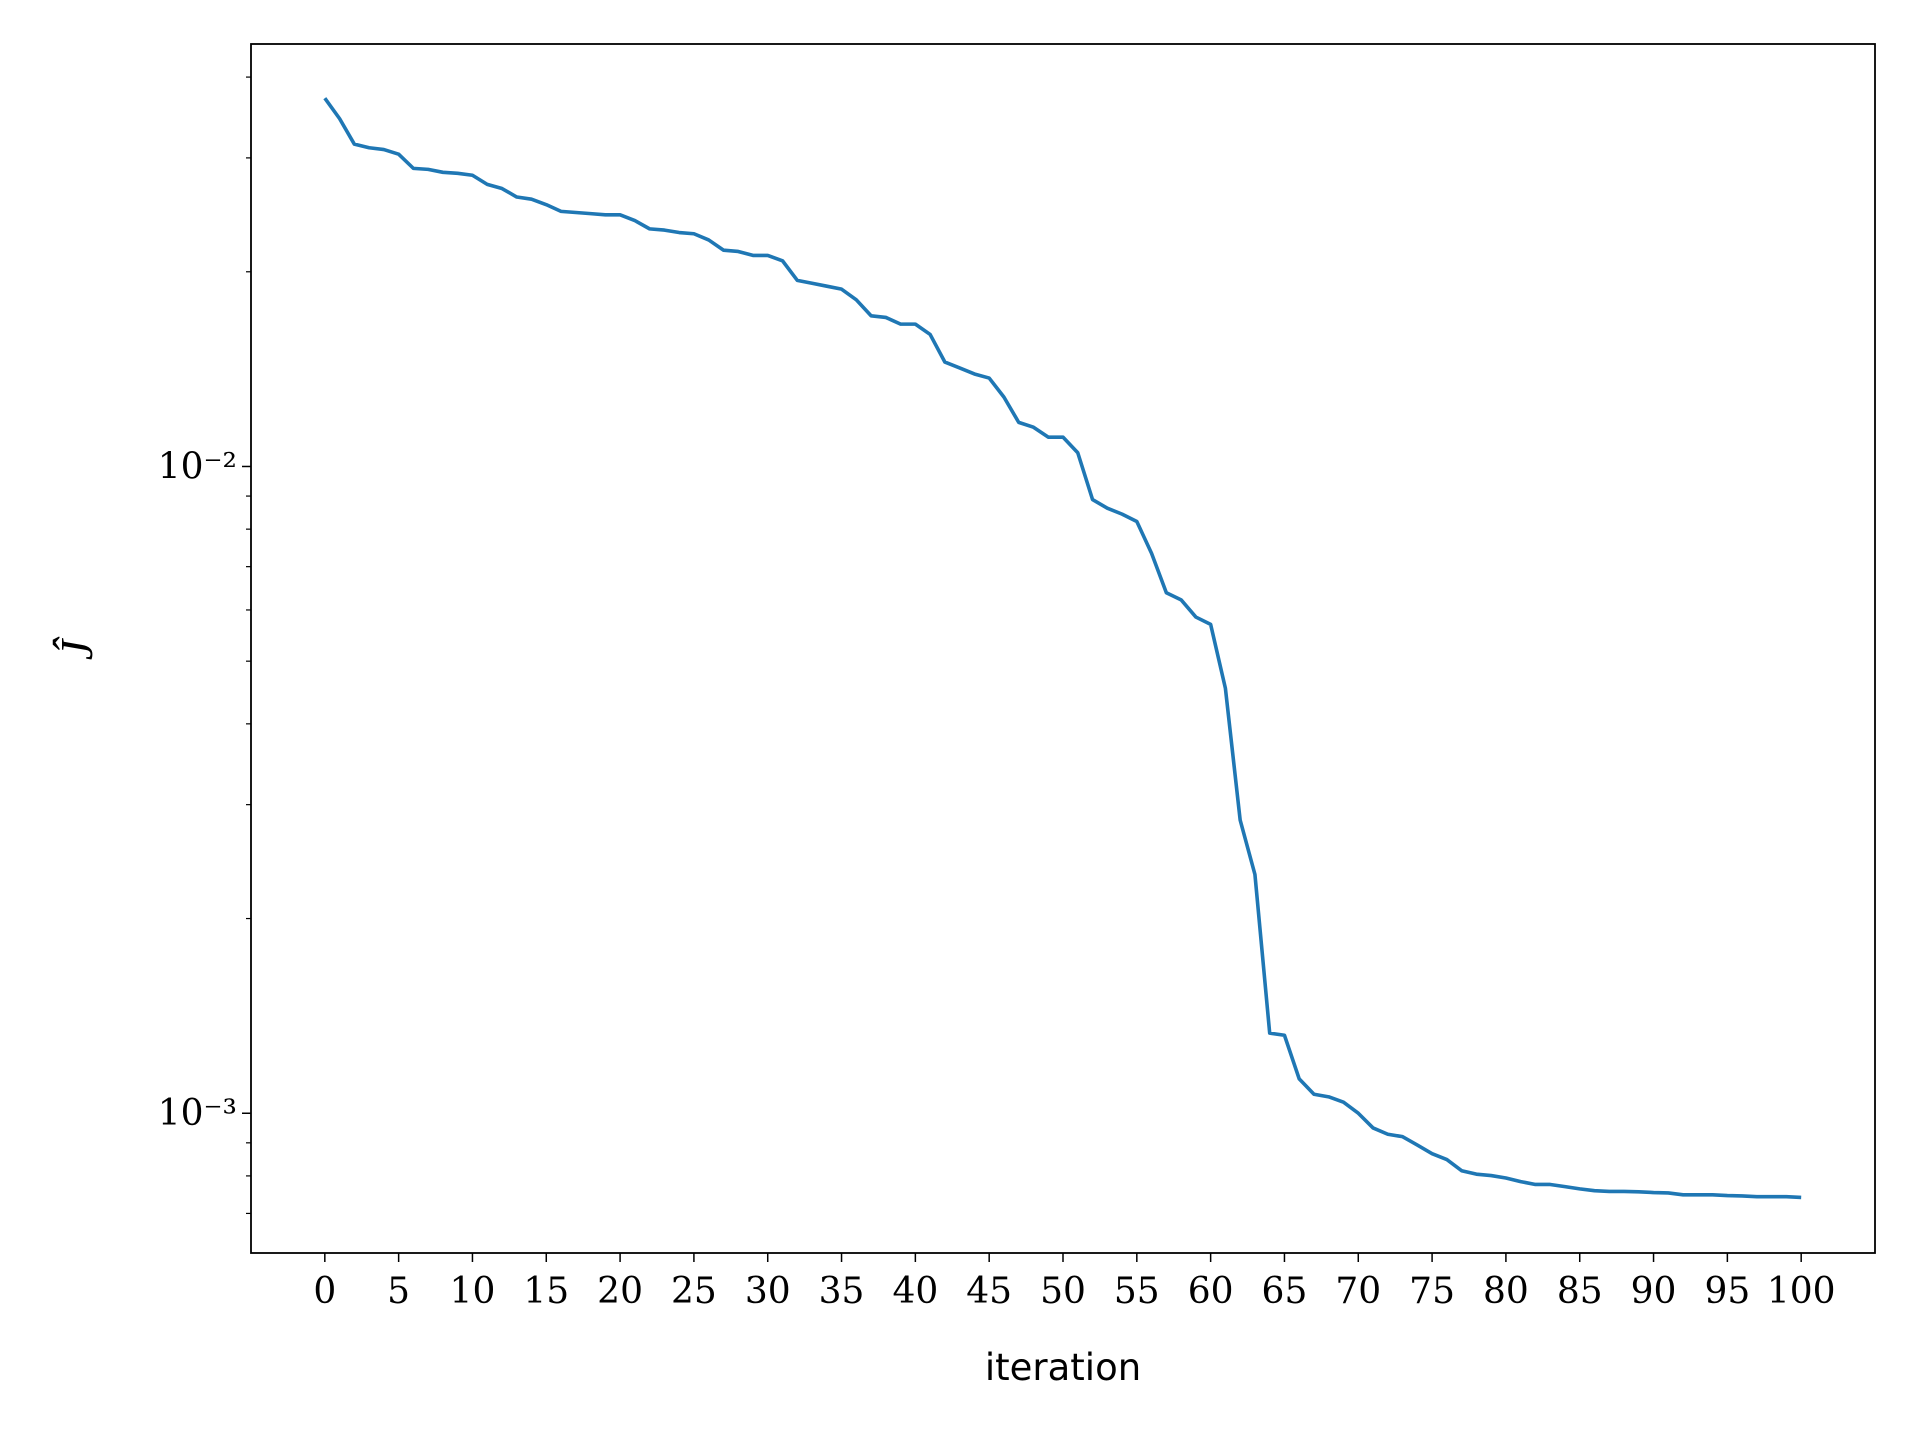 This screenshot has height=1440, width=1920. What do you see at coordinates (915, 1291) in the screenshot?
I see `x-tick-label: 40` at bounding box center [915, 1291].